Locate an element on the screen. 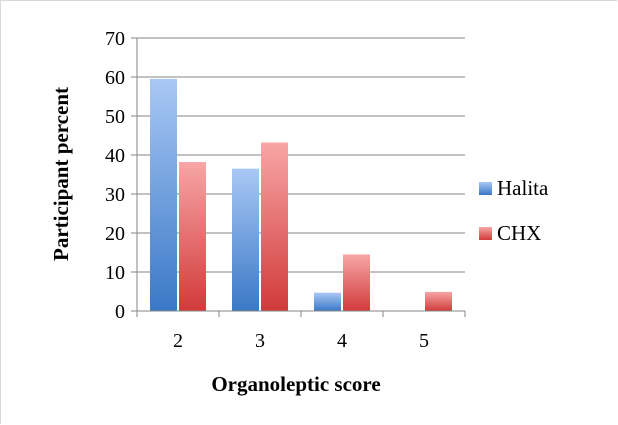  legend-label-halita: Halita is located at coordinates (523, 188).